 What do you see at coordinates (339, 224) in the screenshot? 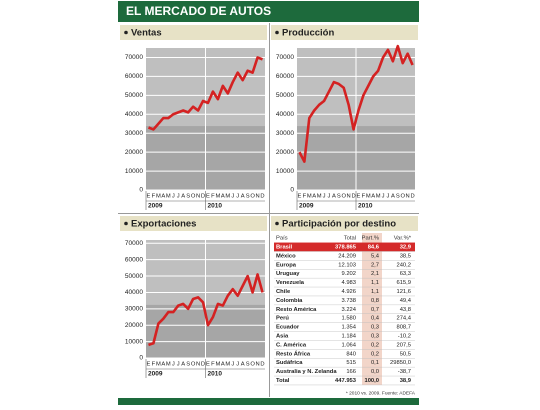
I see `panel-title: Participación por destino` at bounding box center [339, 224].